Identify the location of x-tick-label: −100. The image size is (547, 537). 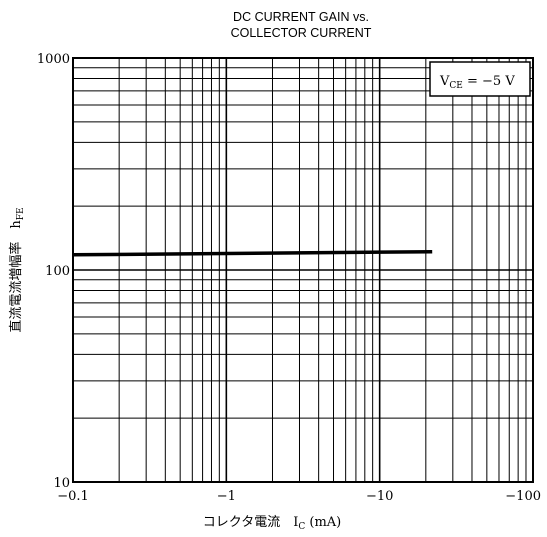
(523, 496).